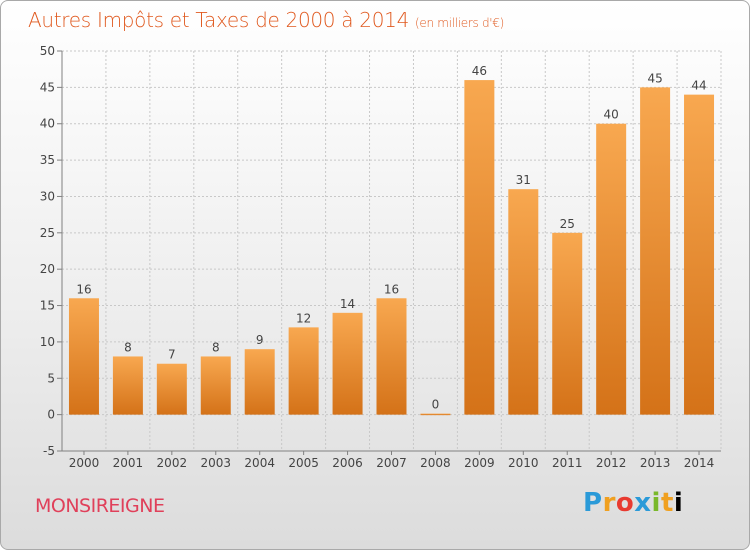  I want to click on data-label-2003: 8, so click(216, 347).